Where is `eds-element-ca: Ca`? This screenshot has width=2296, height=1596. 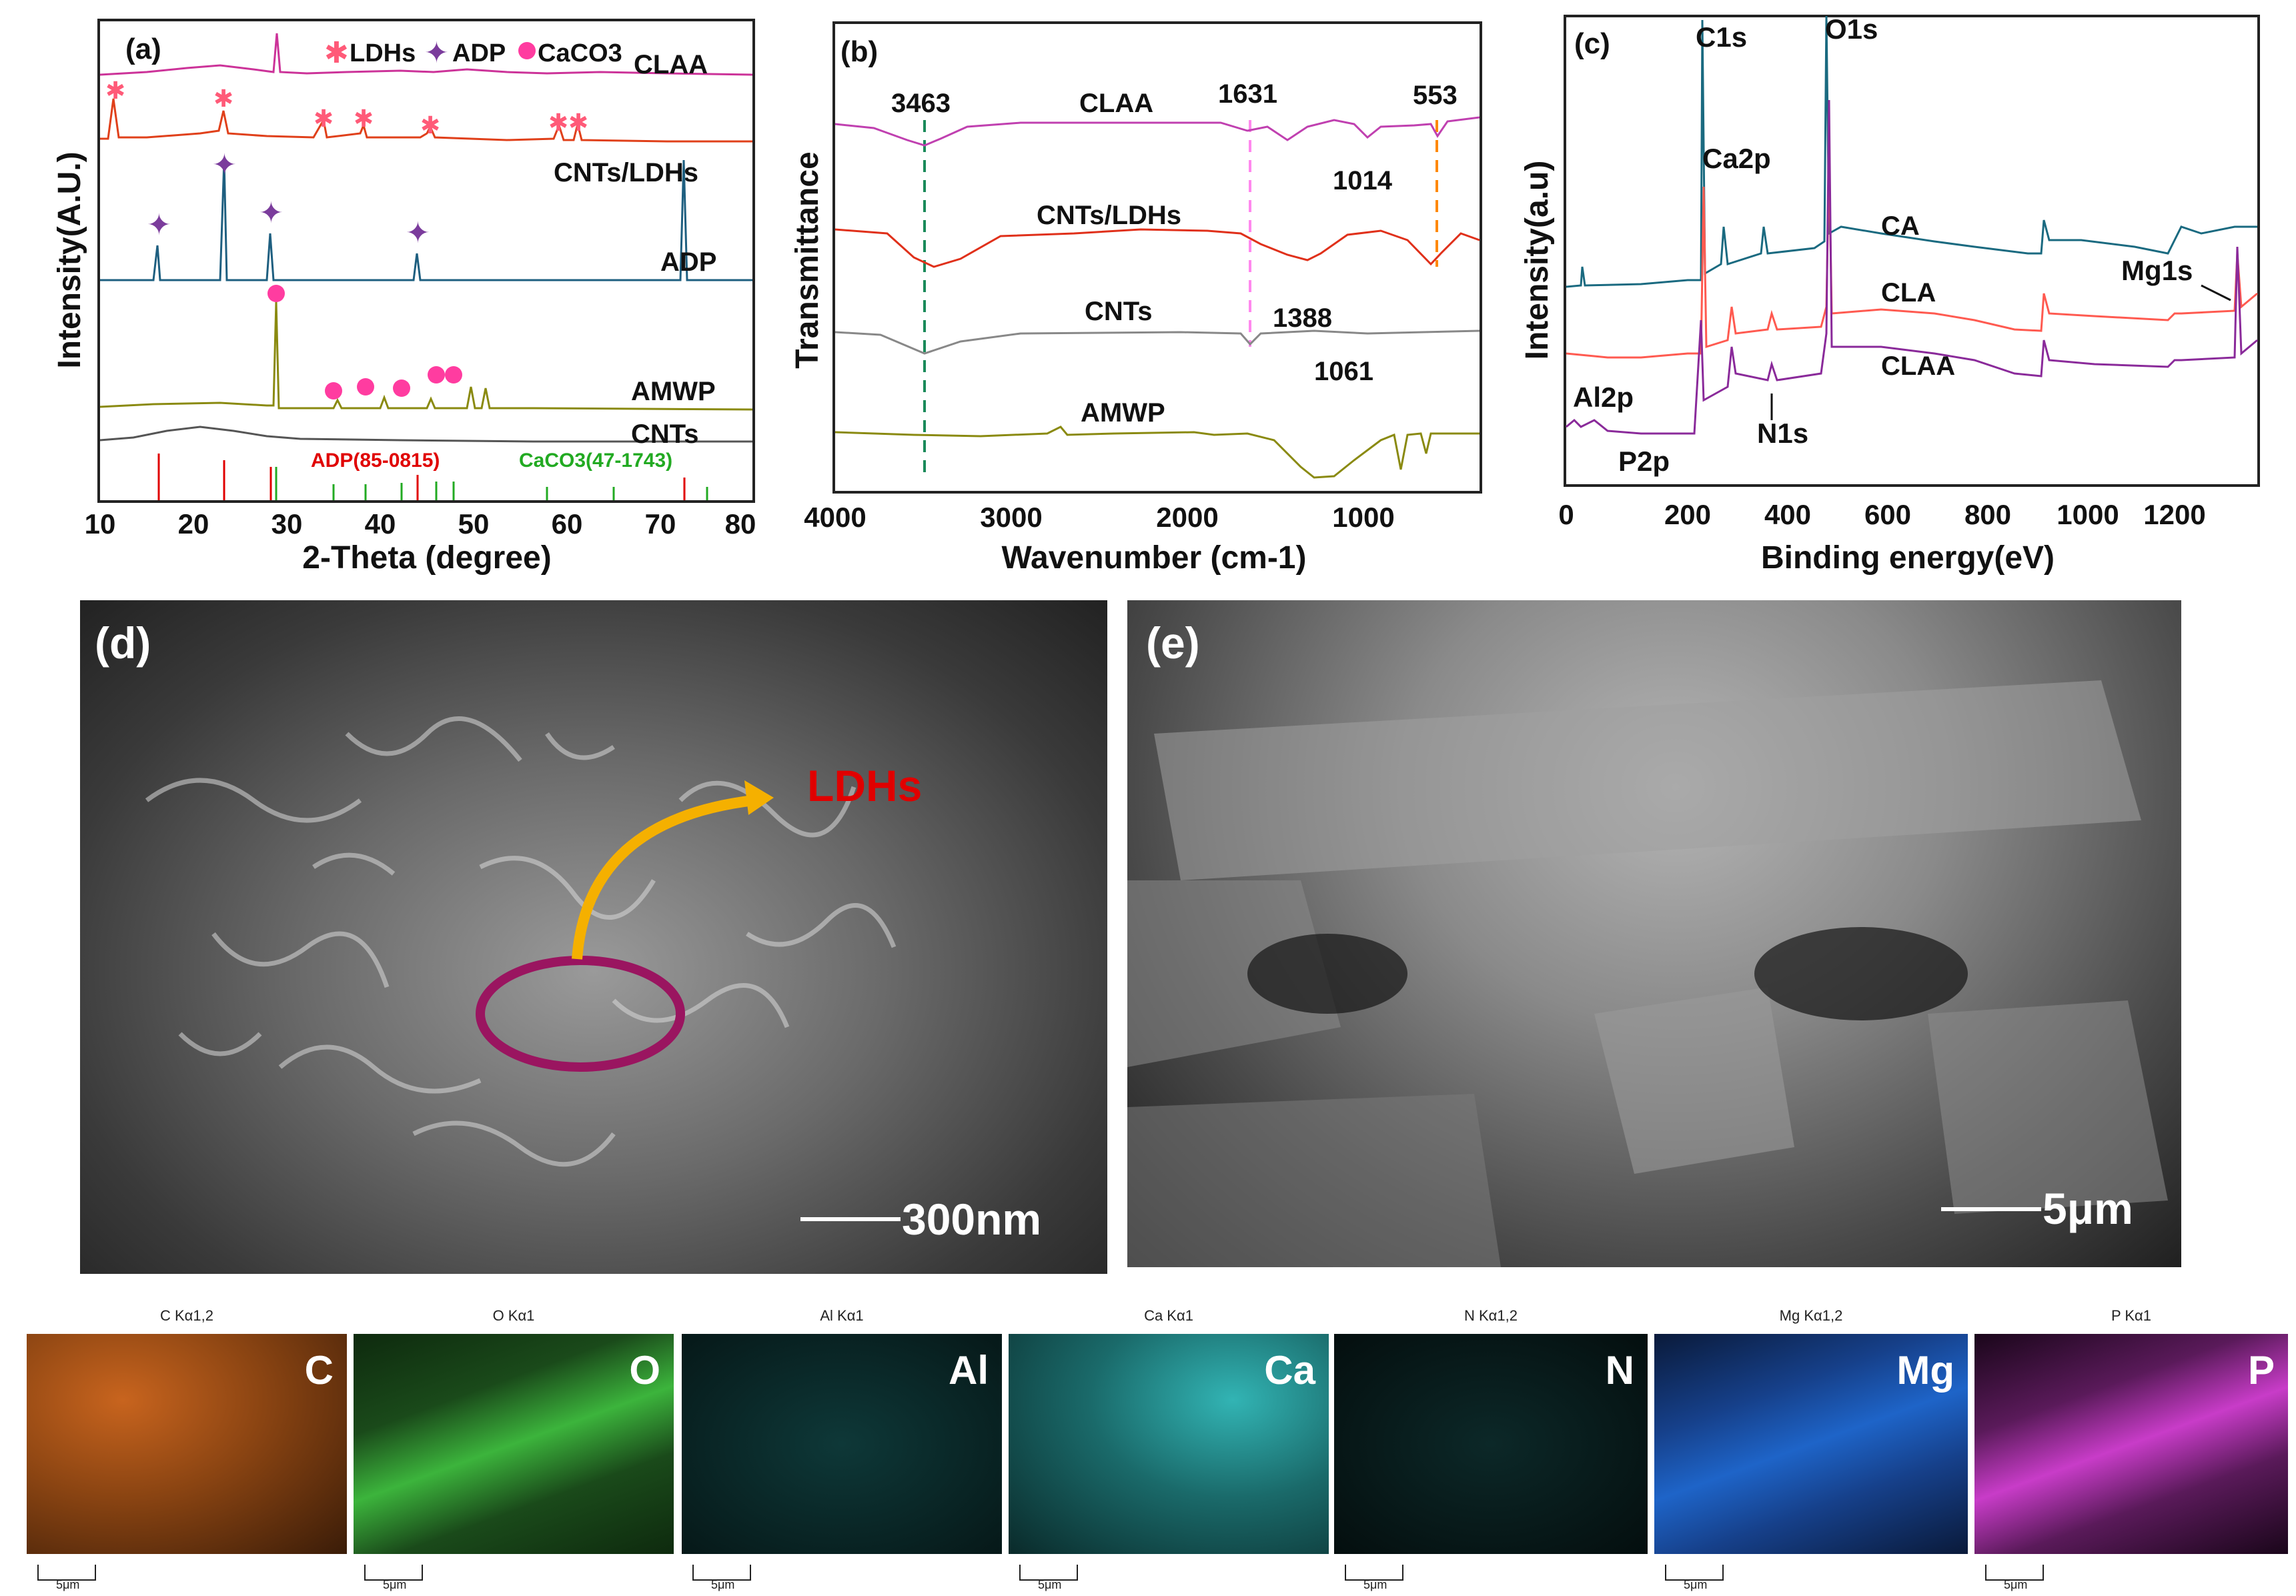 eds-element-ca: Ca is located at coordinates (1289, 1370).